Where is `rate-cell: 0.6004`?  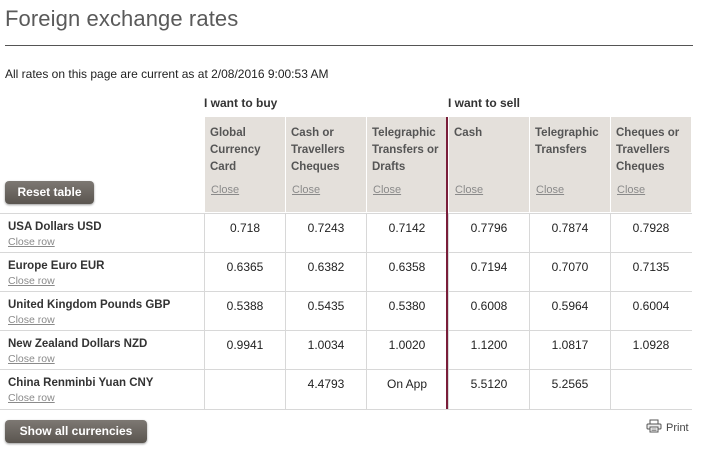 rate-cell: 0.6004 is located at coordinates (650, 311).